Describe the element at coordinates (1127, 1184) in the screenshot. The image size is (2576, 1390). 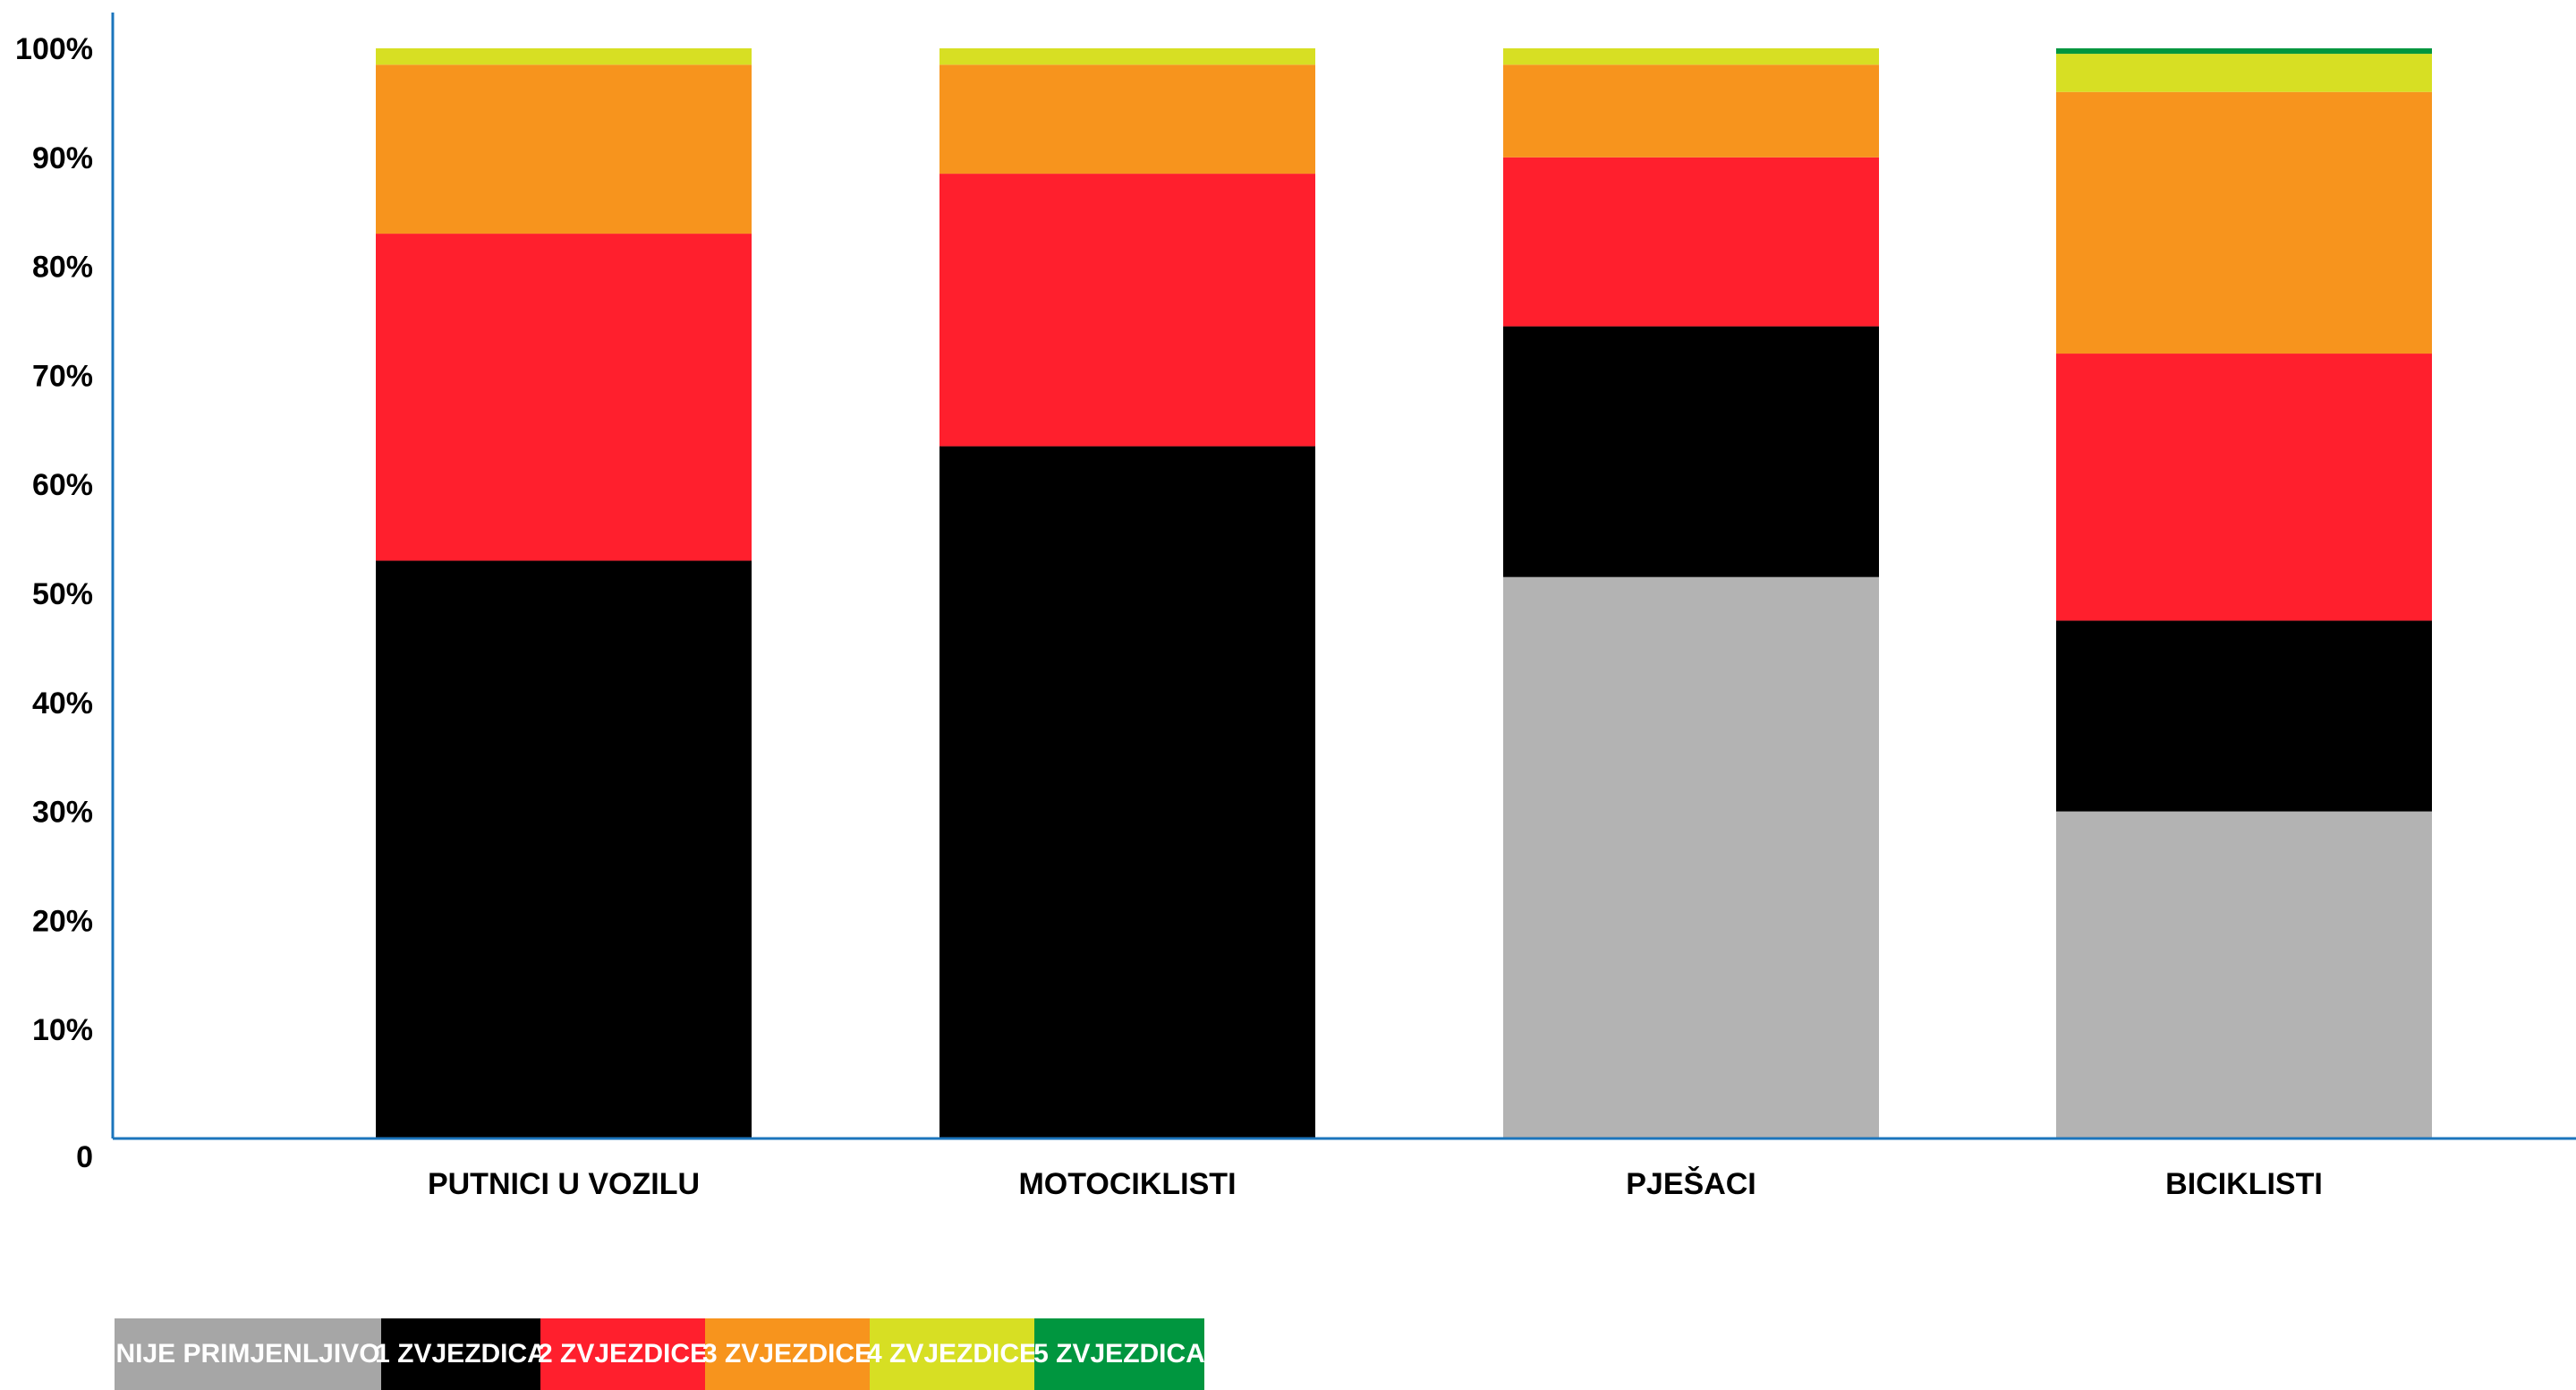
I see `x-tick-label: MOTOCIKLISTI` at that location.